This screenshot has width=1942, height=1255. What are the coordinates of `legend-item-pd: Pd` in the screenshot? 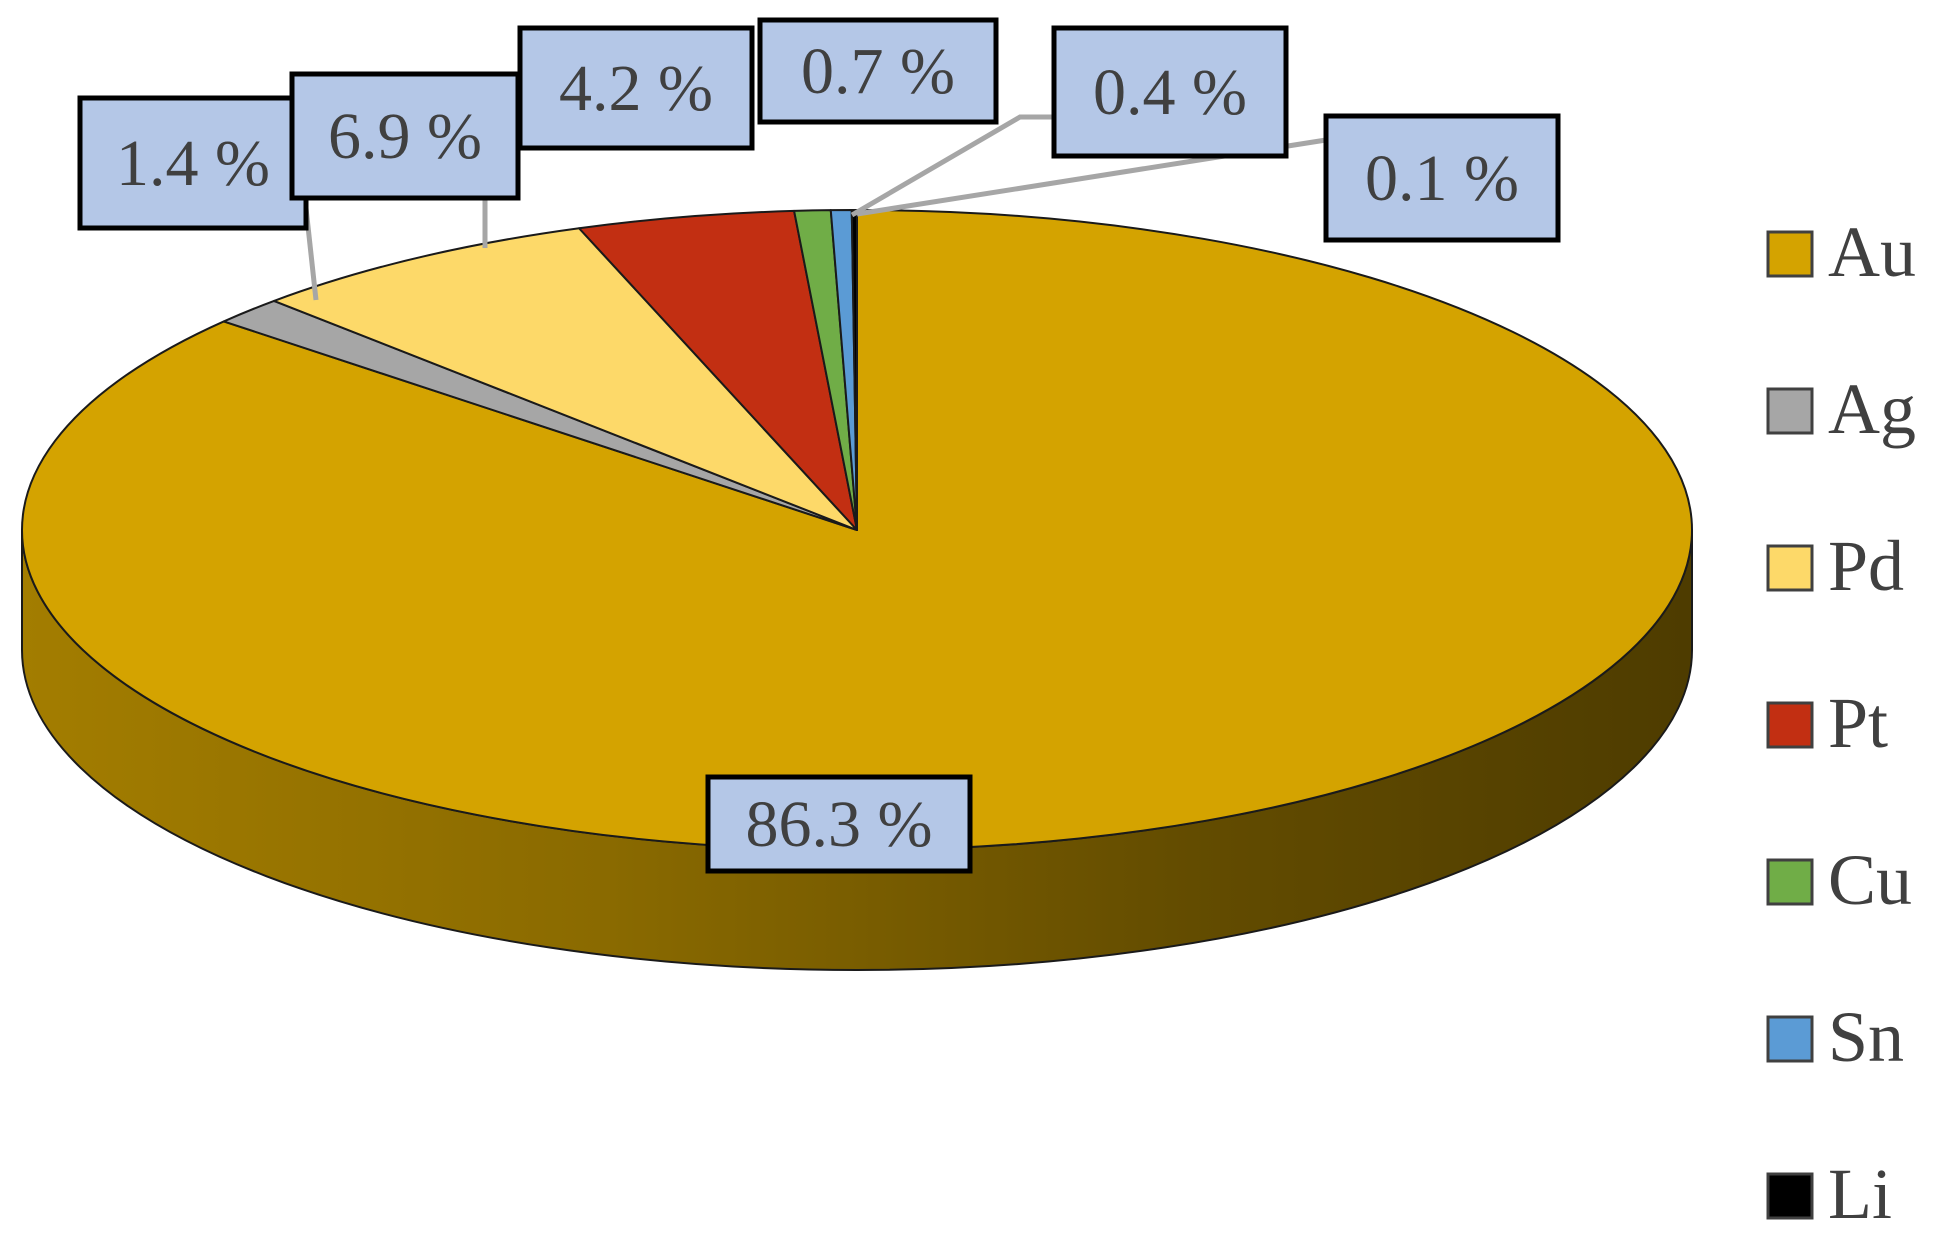 It's located at (1835, 566).